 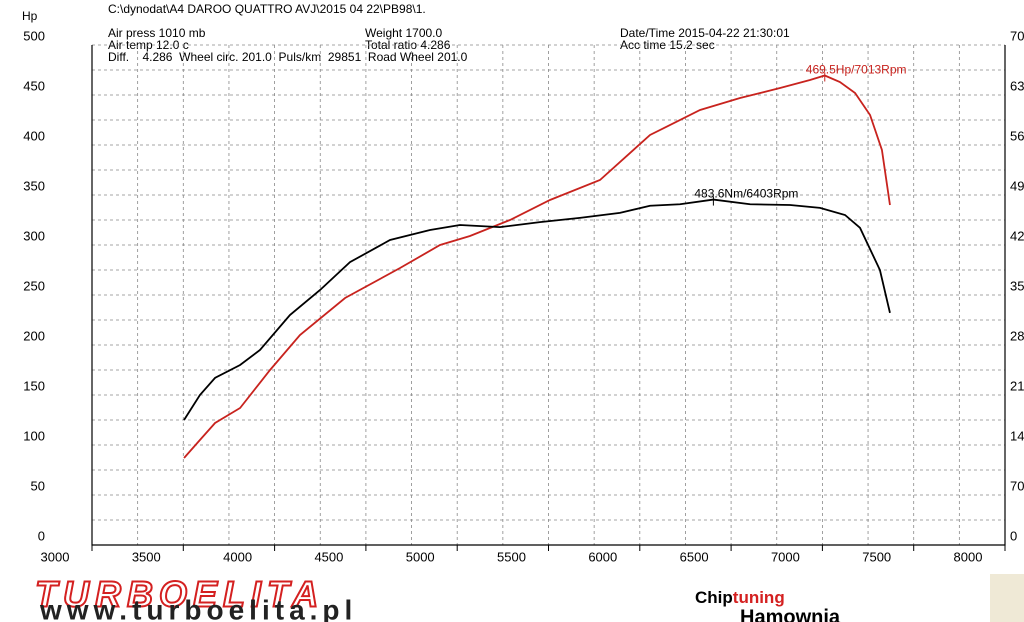 I want to click on header-field: Weight 1700.0, so click(x=403, y=33).